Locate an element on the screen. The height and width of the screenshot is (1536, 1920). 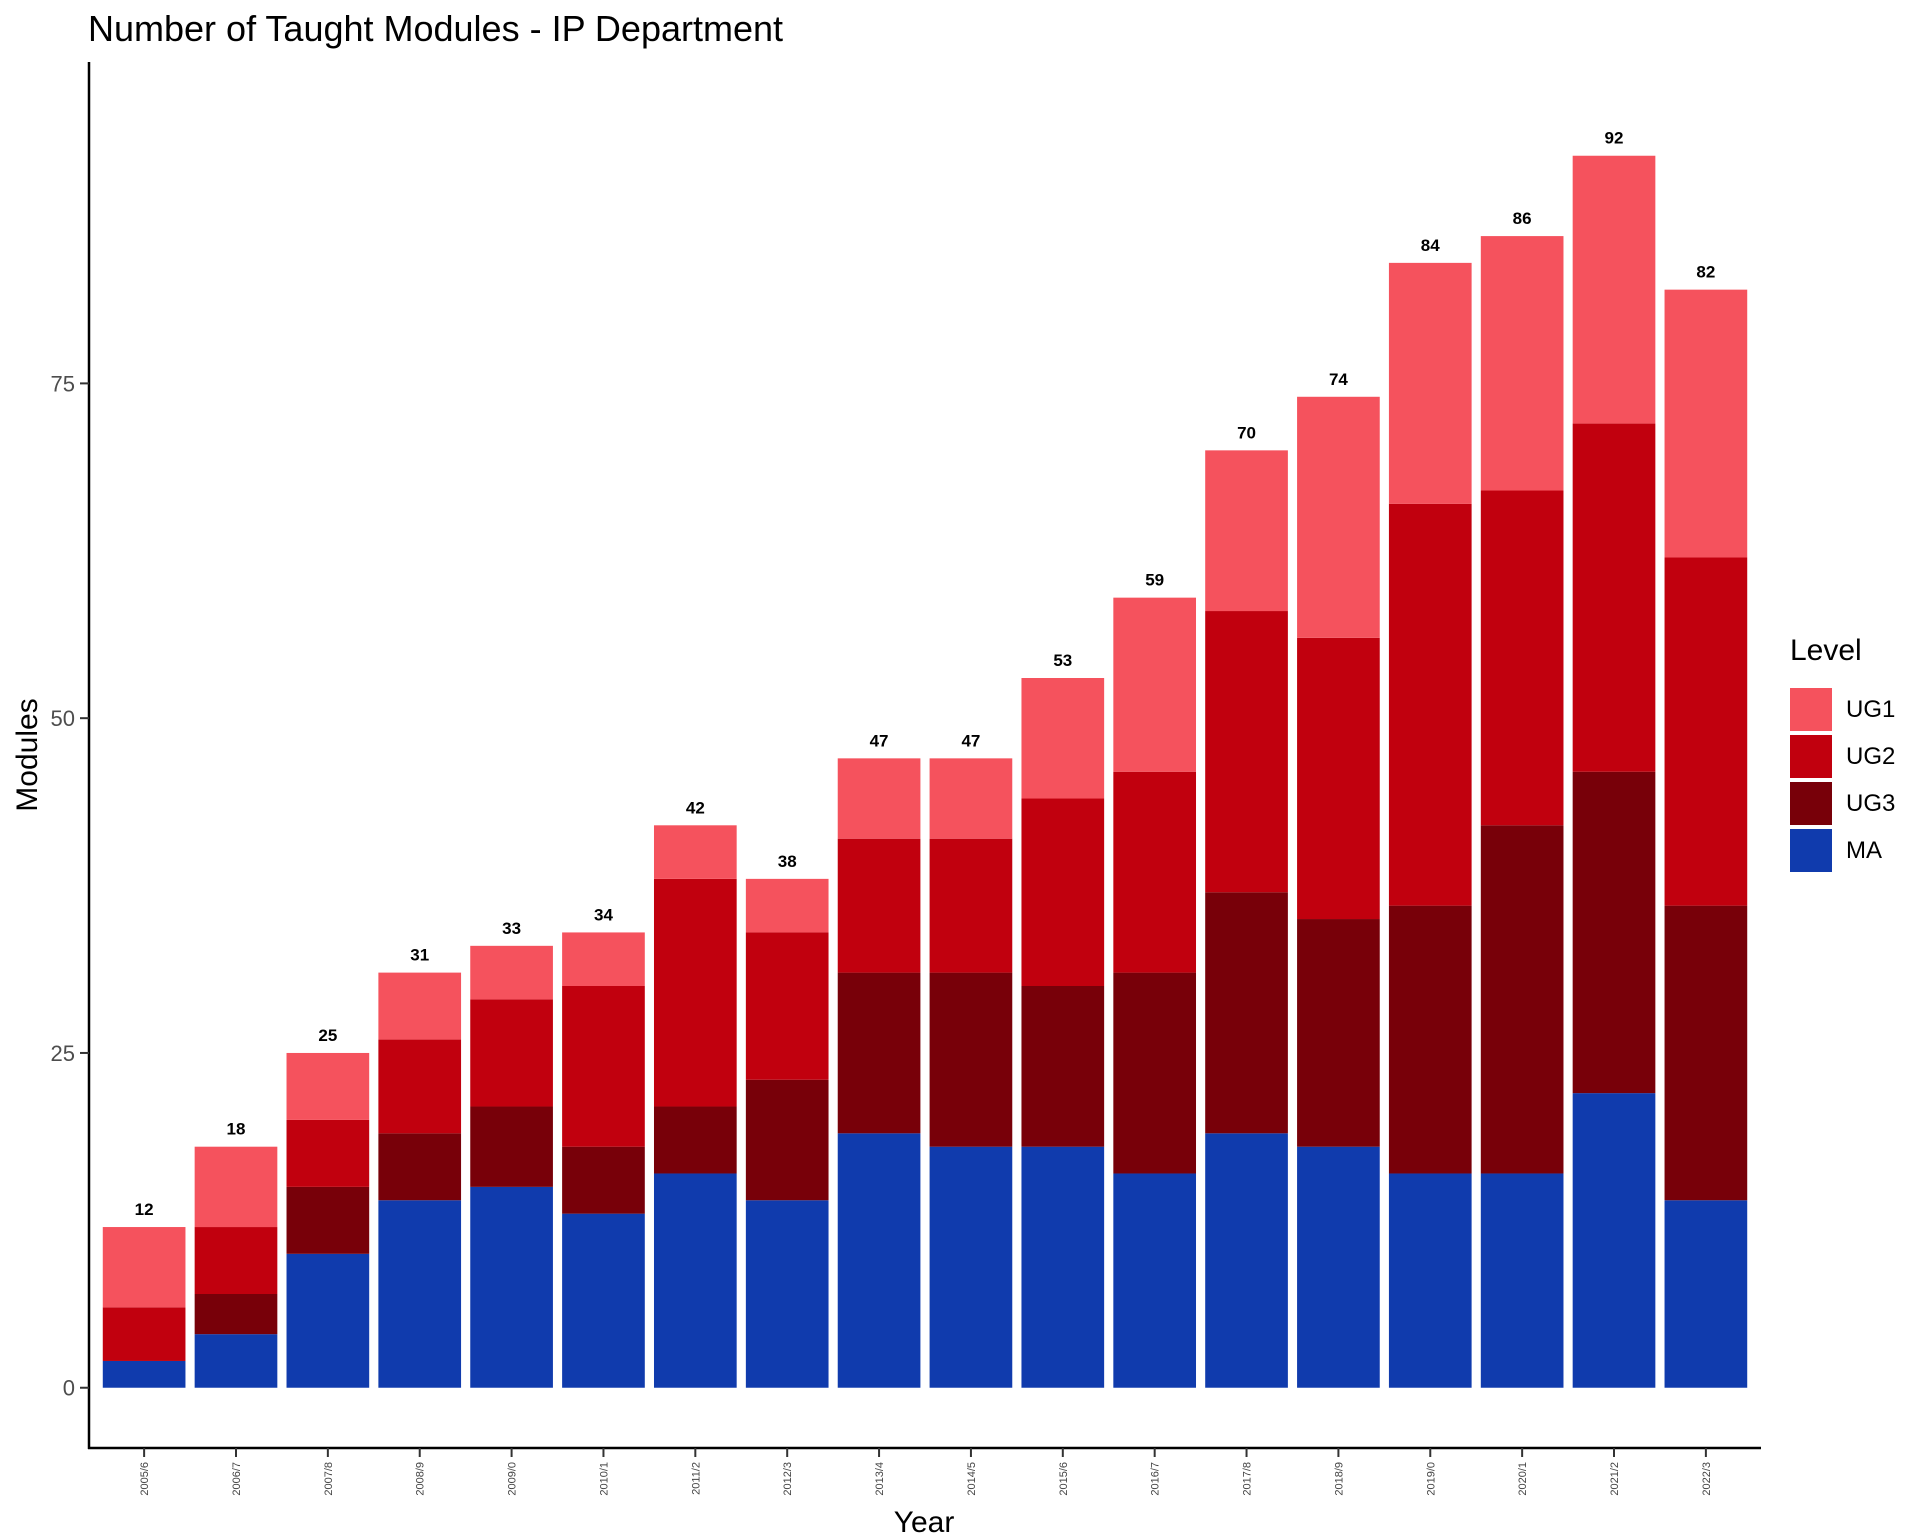
legend-title: Level is located at coordinates (1826, 650).